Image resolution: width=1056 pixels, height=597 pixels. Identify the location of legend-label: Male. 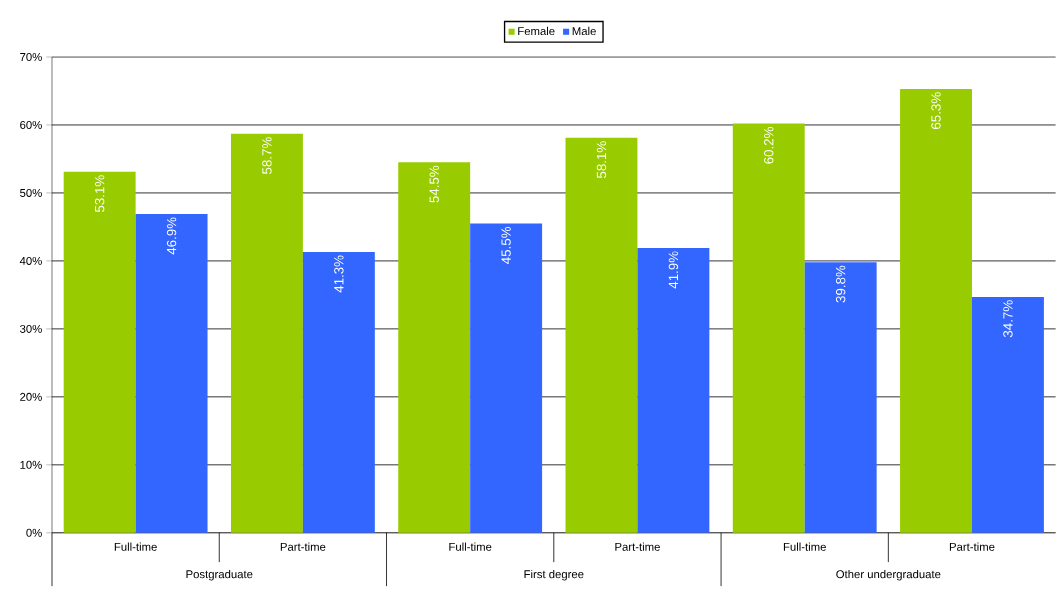
(584, 31).